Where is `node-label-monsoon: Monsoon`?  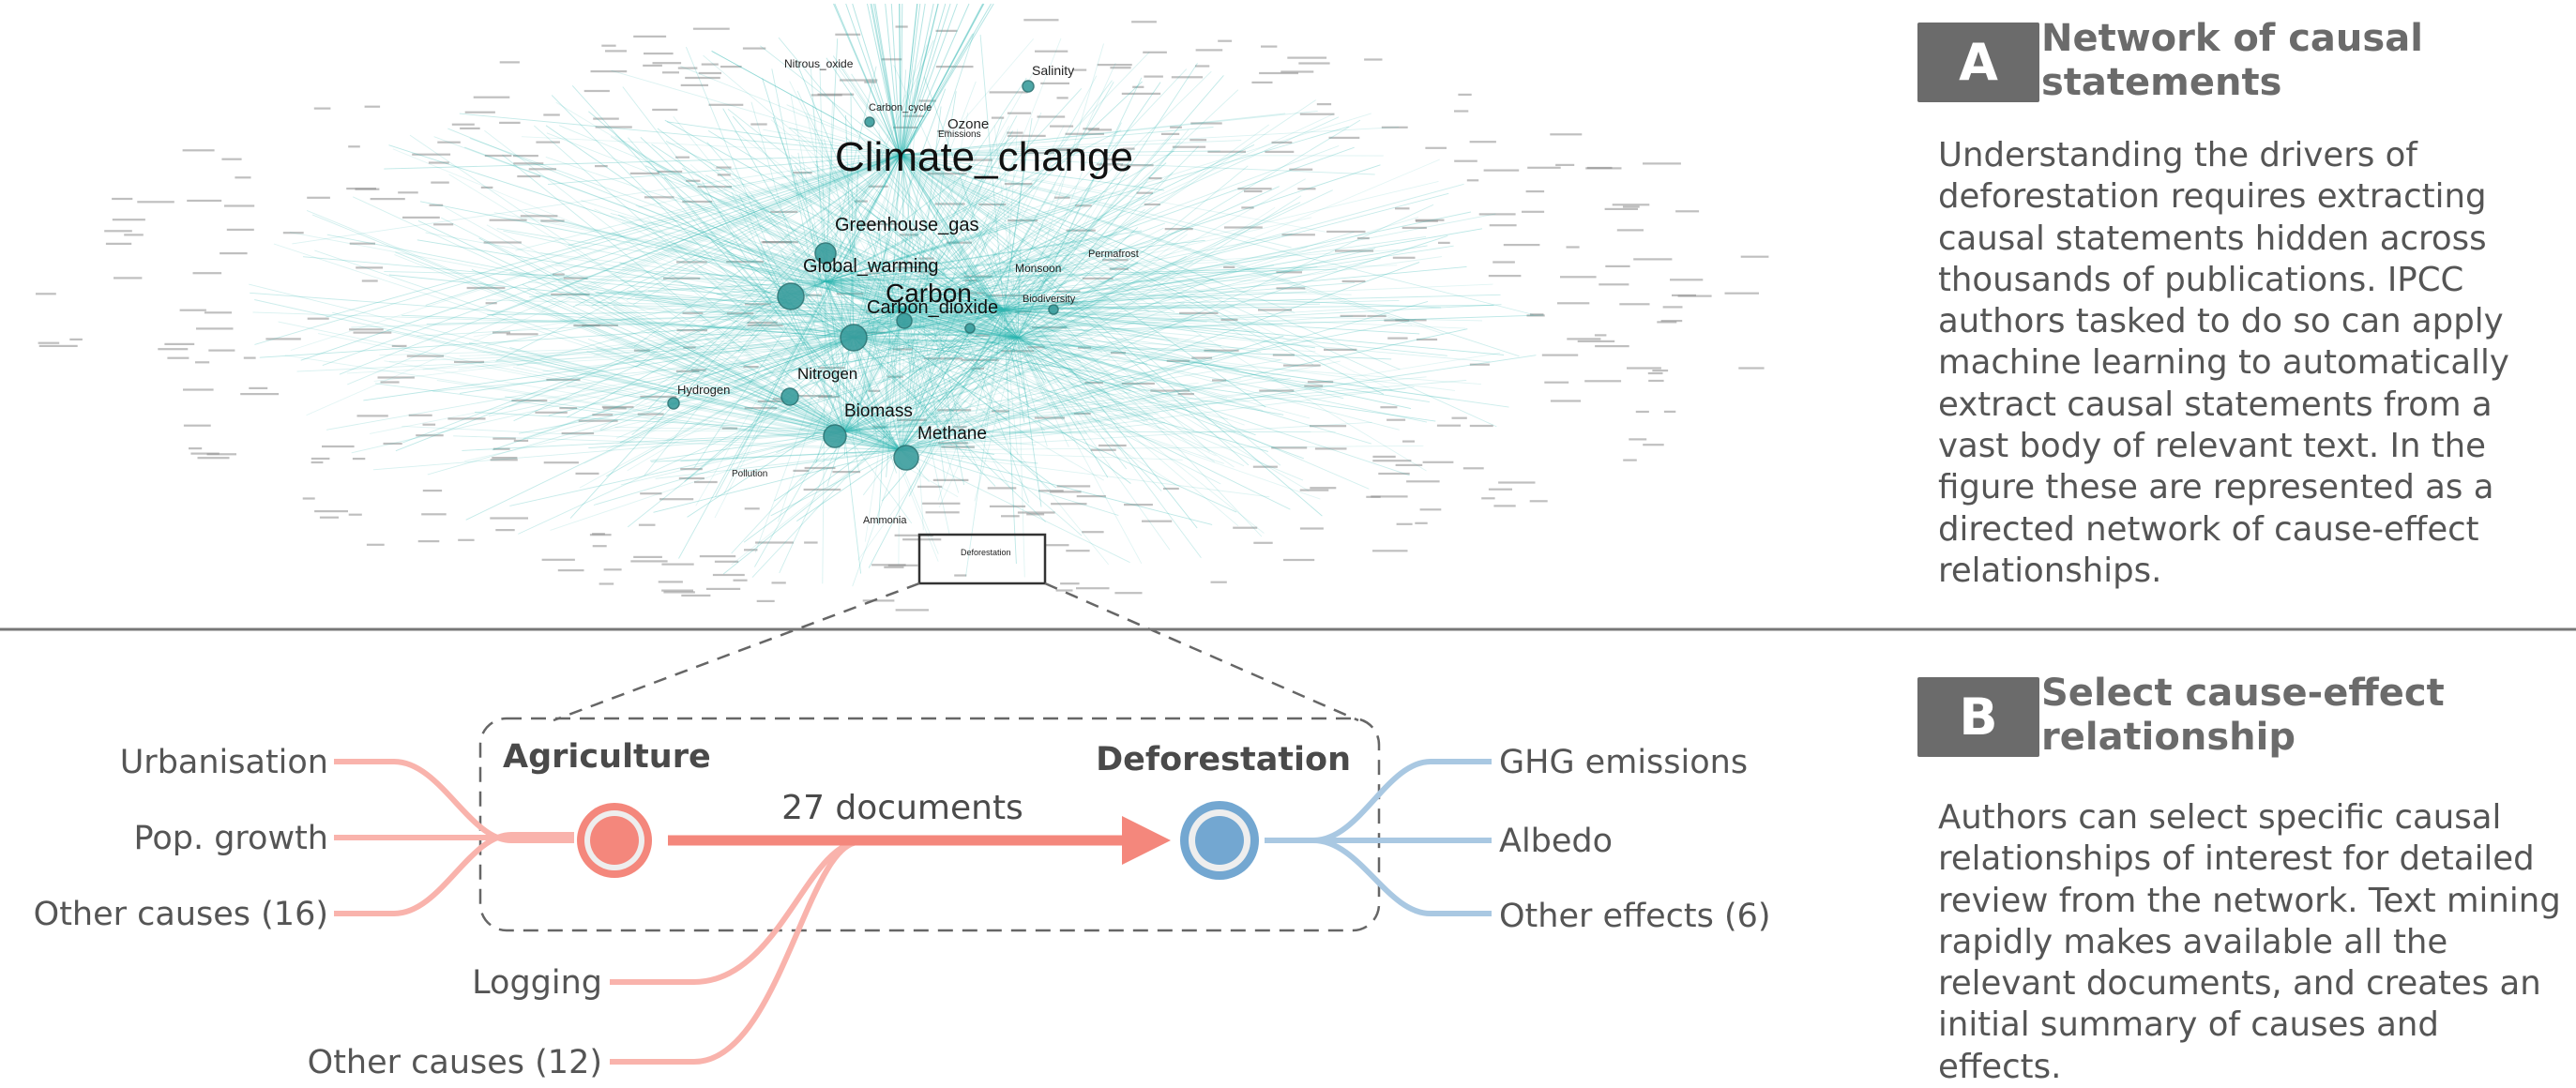 node-label-monsoon: Monsoon is located at coordinates (1038, 268).